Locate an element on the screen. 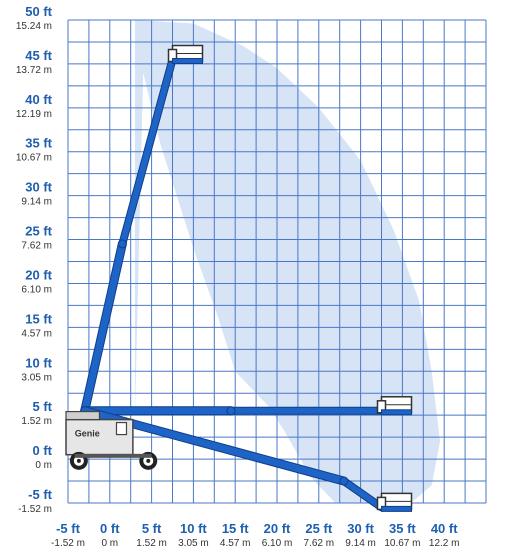 This screenshot has height=554, width=509. y-tick-label-ft: 10 ft is located at coordinates (38, 362).